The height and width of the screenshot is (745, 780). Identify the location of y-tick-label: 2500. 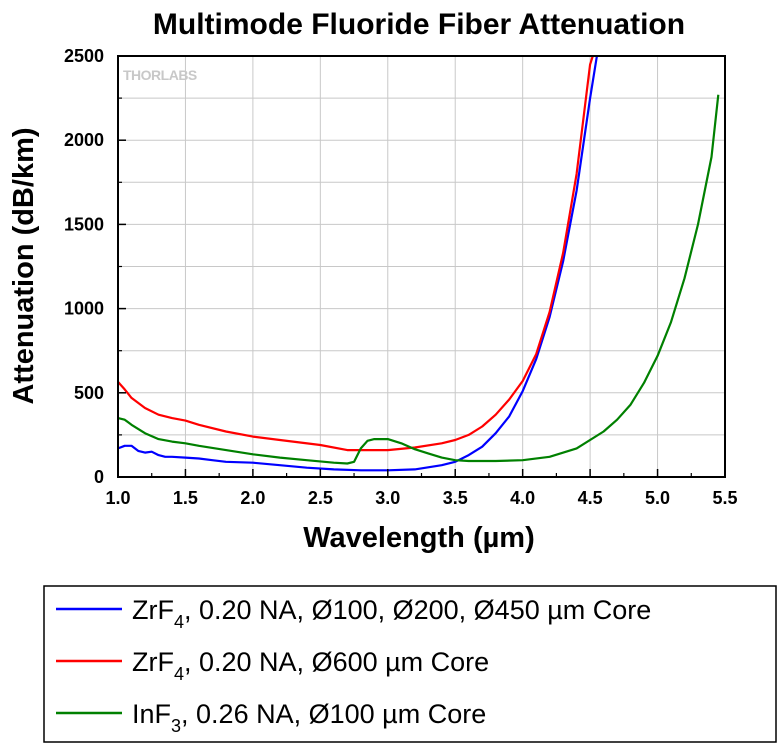
(84, 56).